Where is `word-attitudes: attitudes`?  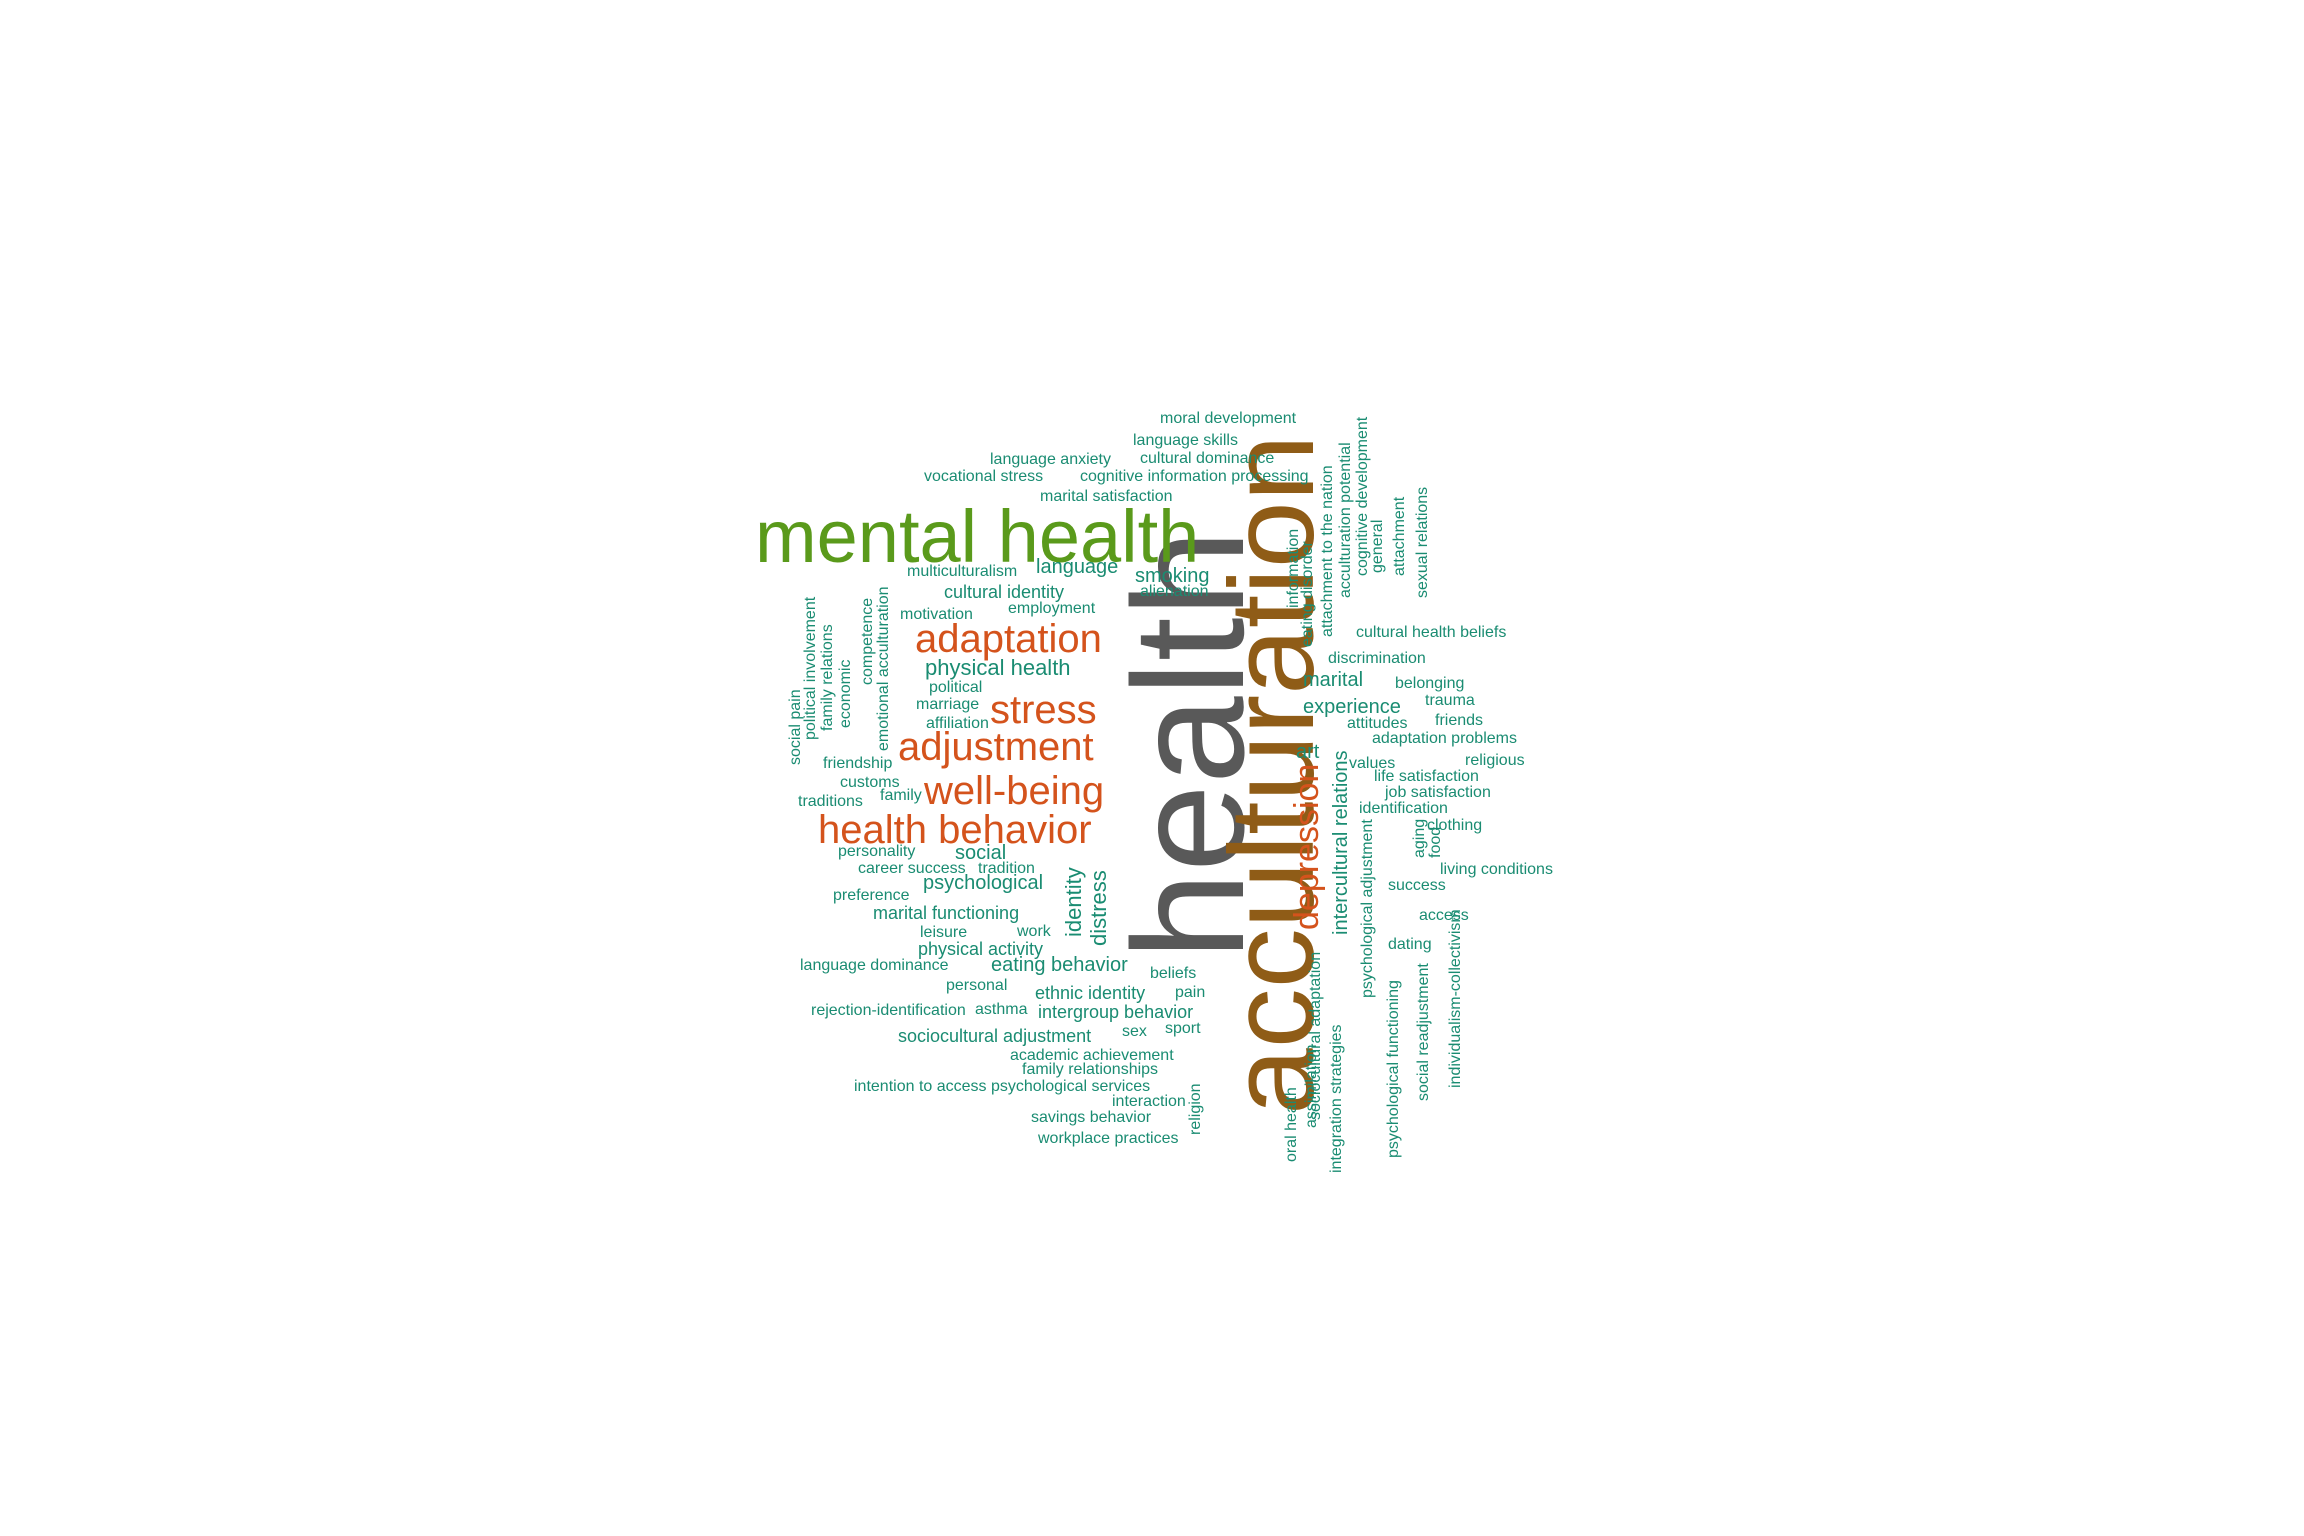 word-attitudes: attitudes is located at coordinates (1377, 723).